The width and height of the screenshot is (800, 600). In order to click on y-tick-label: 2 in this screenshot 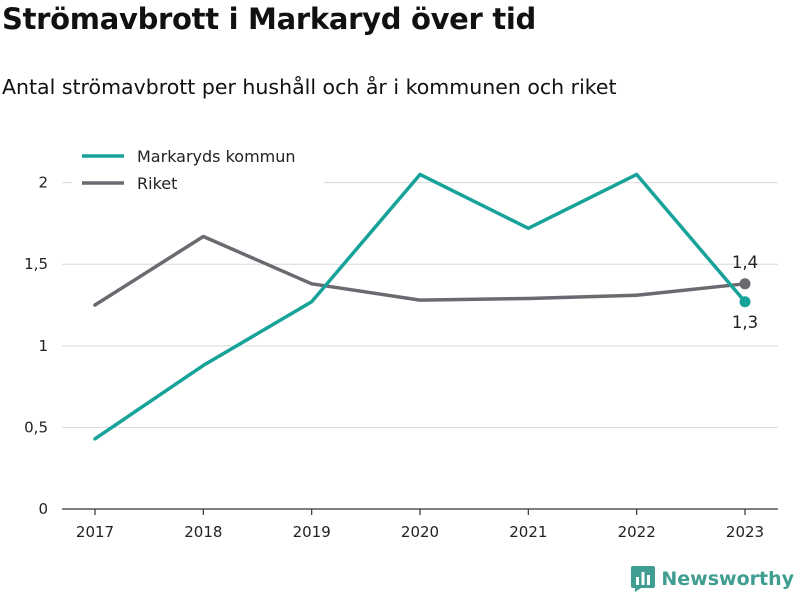, I will do `click(43, 183)`.